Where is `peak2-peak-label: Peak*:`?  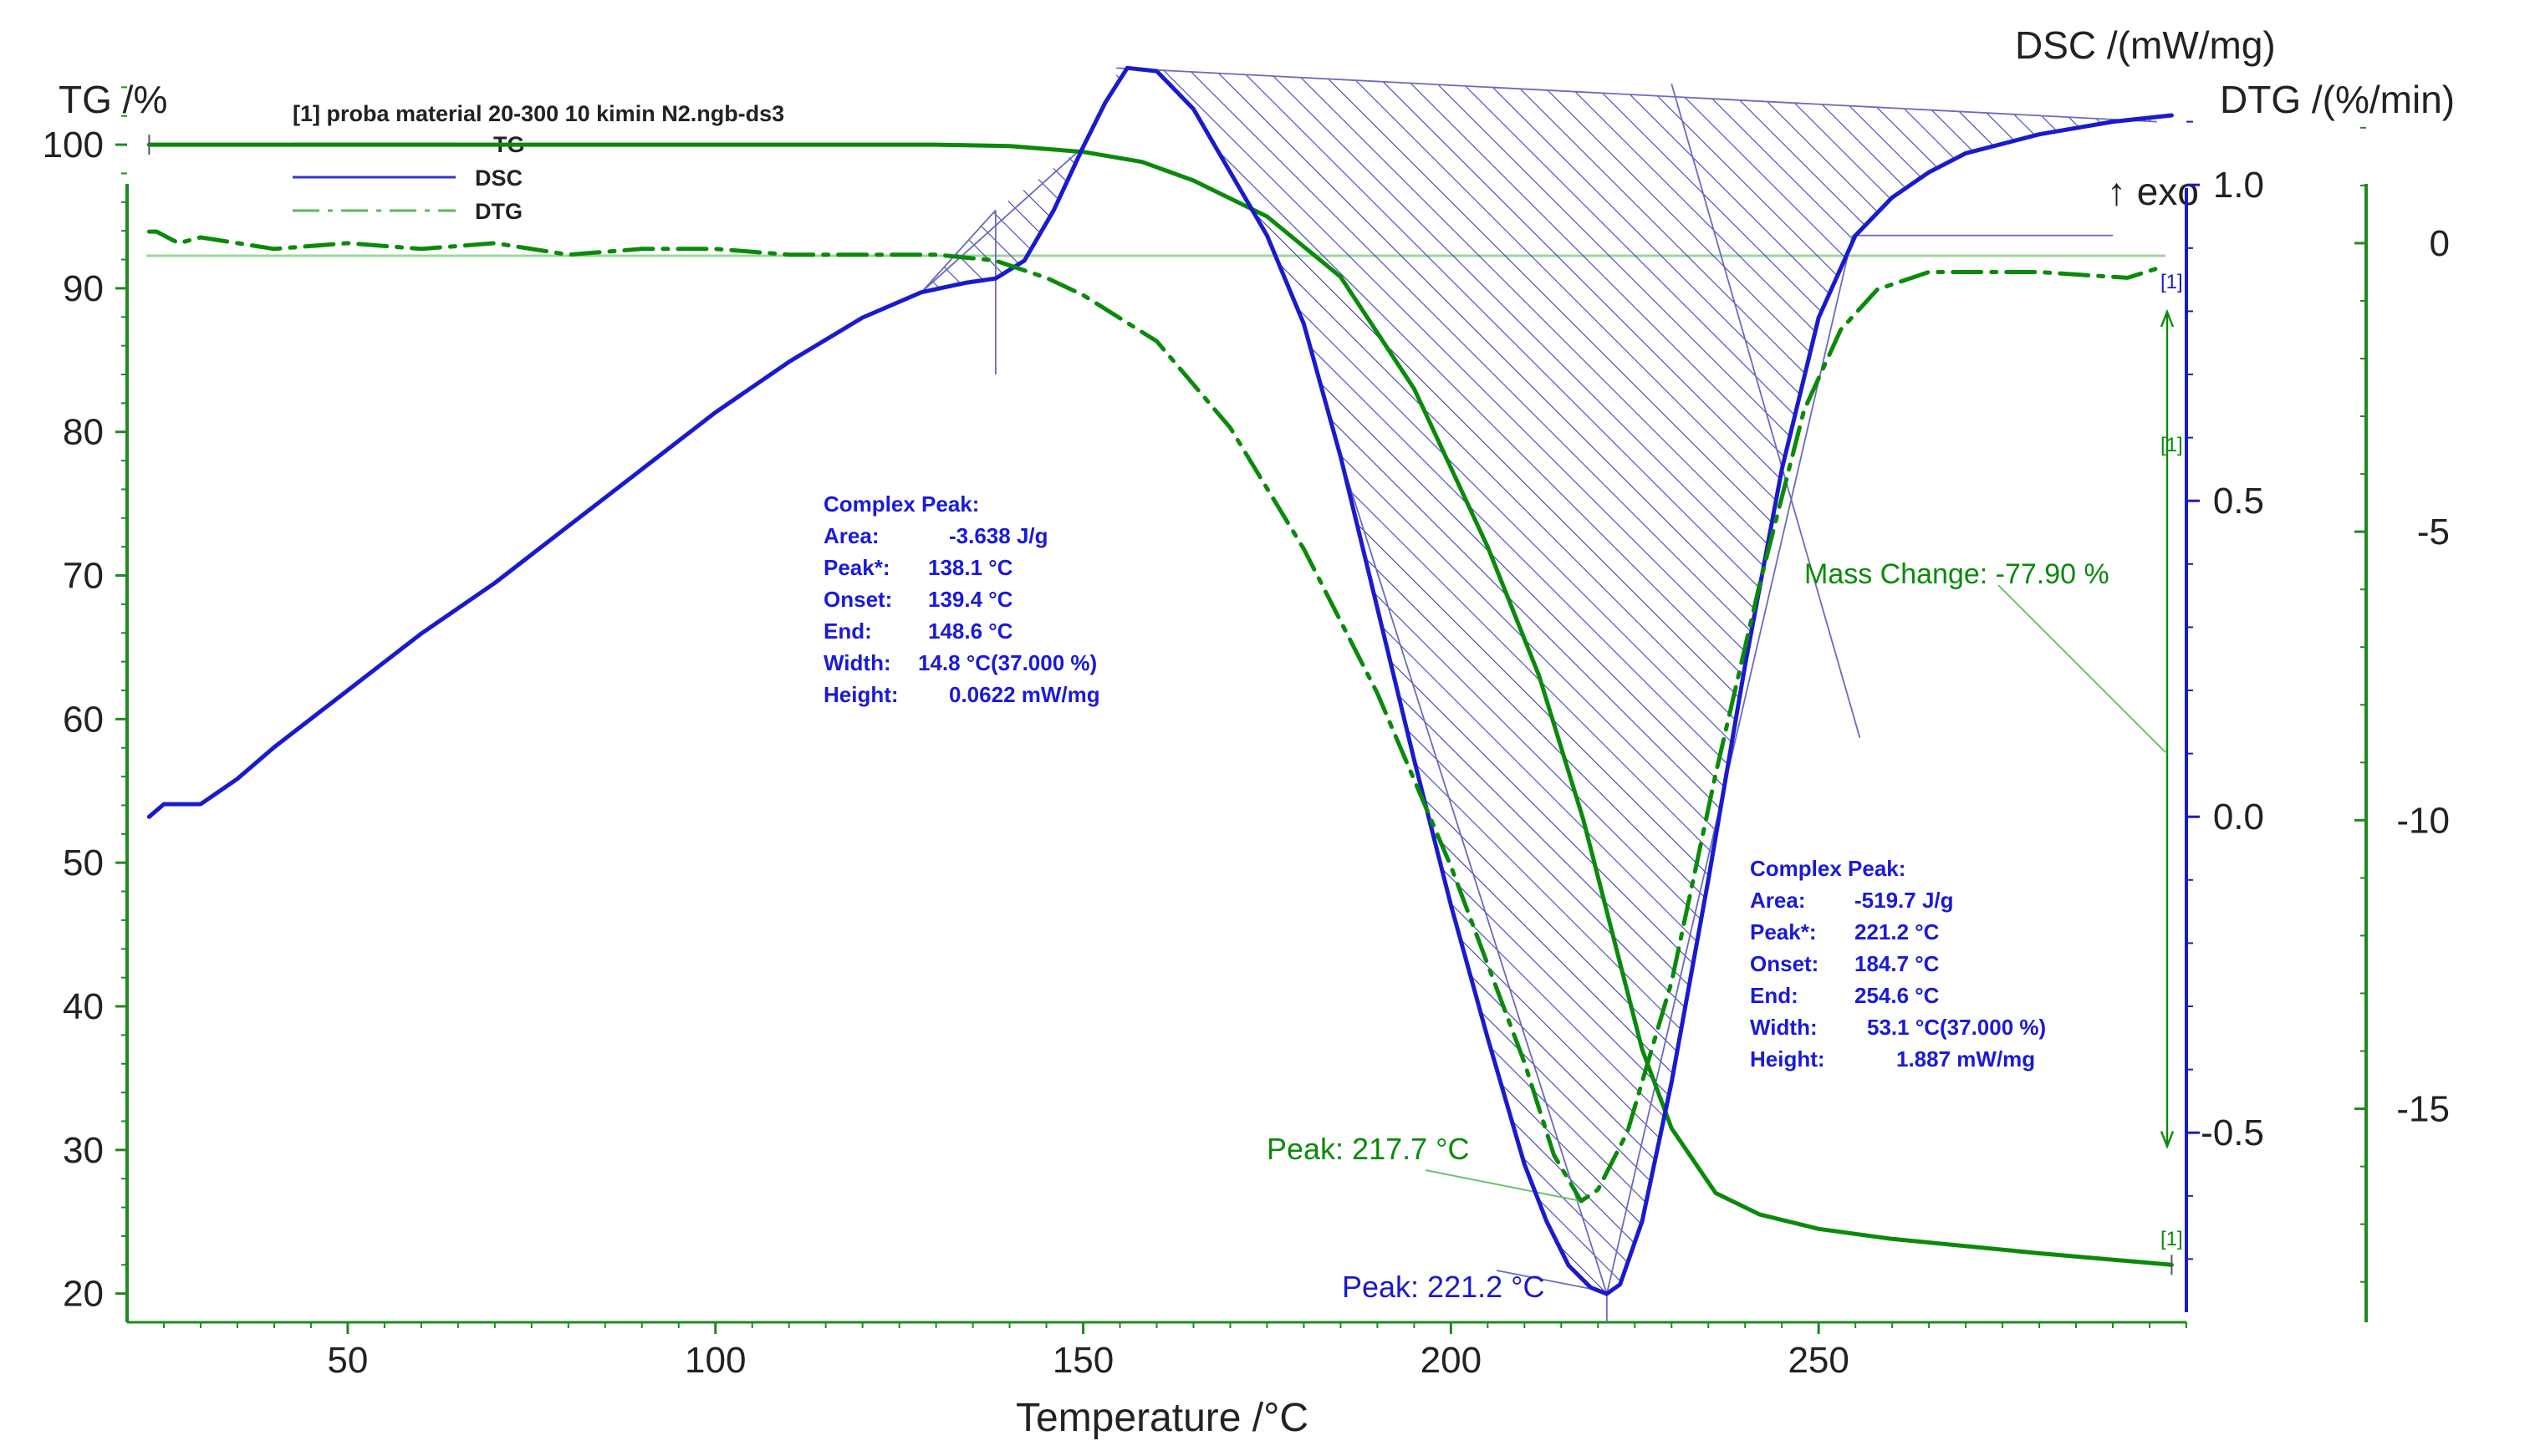
peak2-peak-label: Peak*: is located at coordinates (1783, 931).